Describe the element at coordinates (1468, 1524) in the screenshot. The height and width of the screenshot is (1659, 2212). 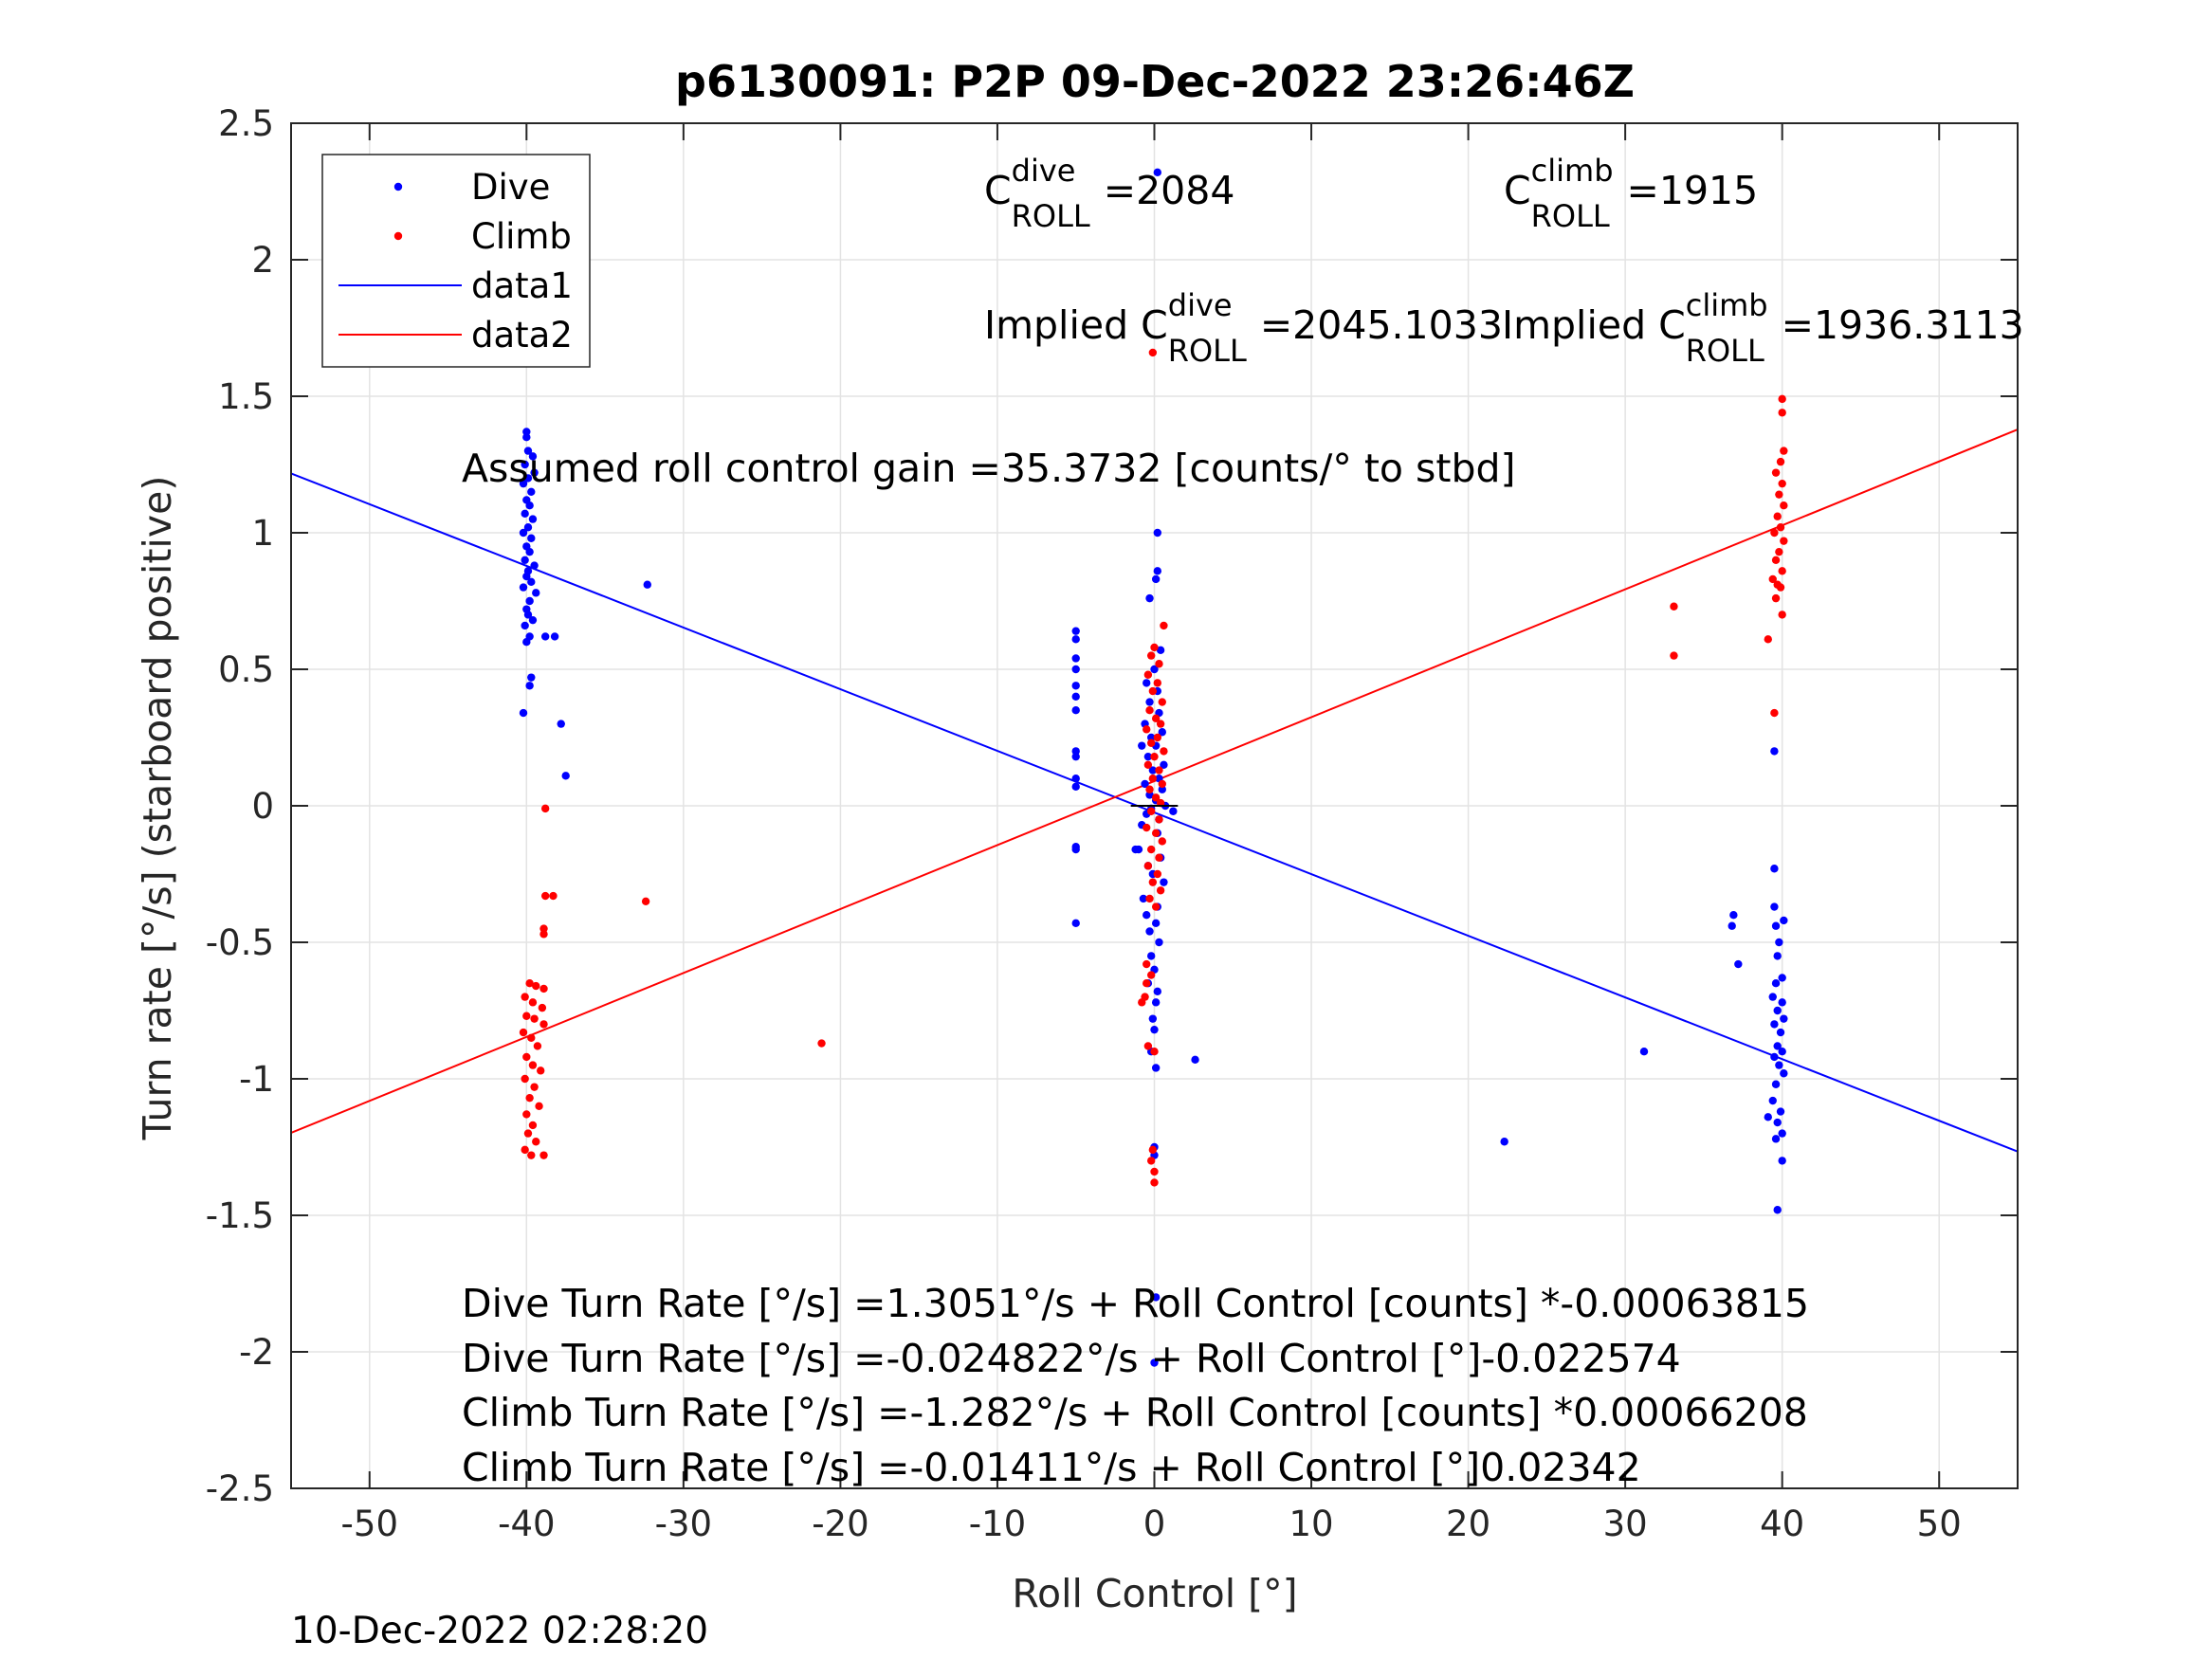
I see `x-tick-label: 20` at that location.